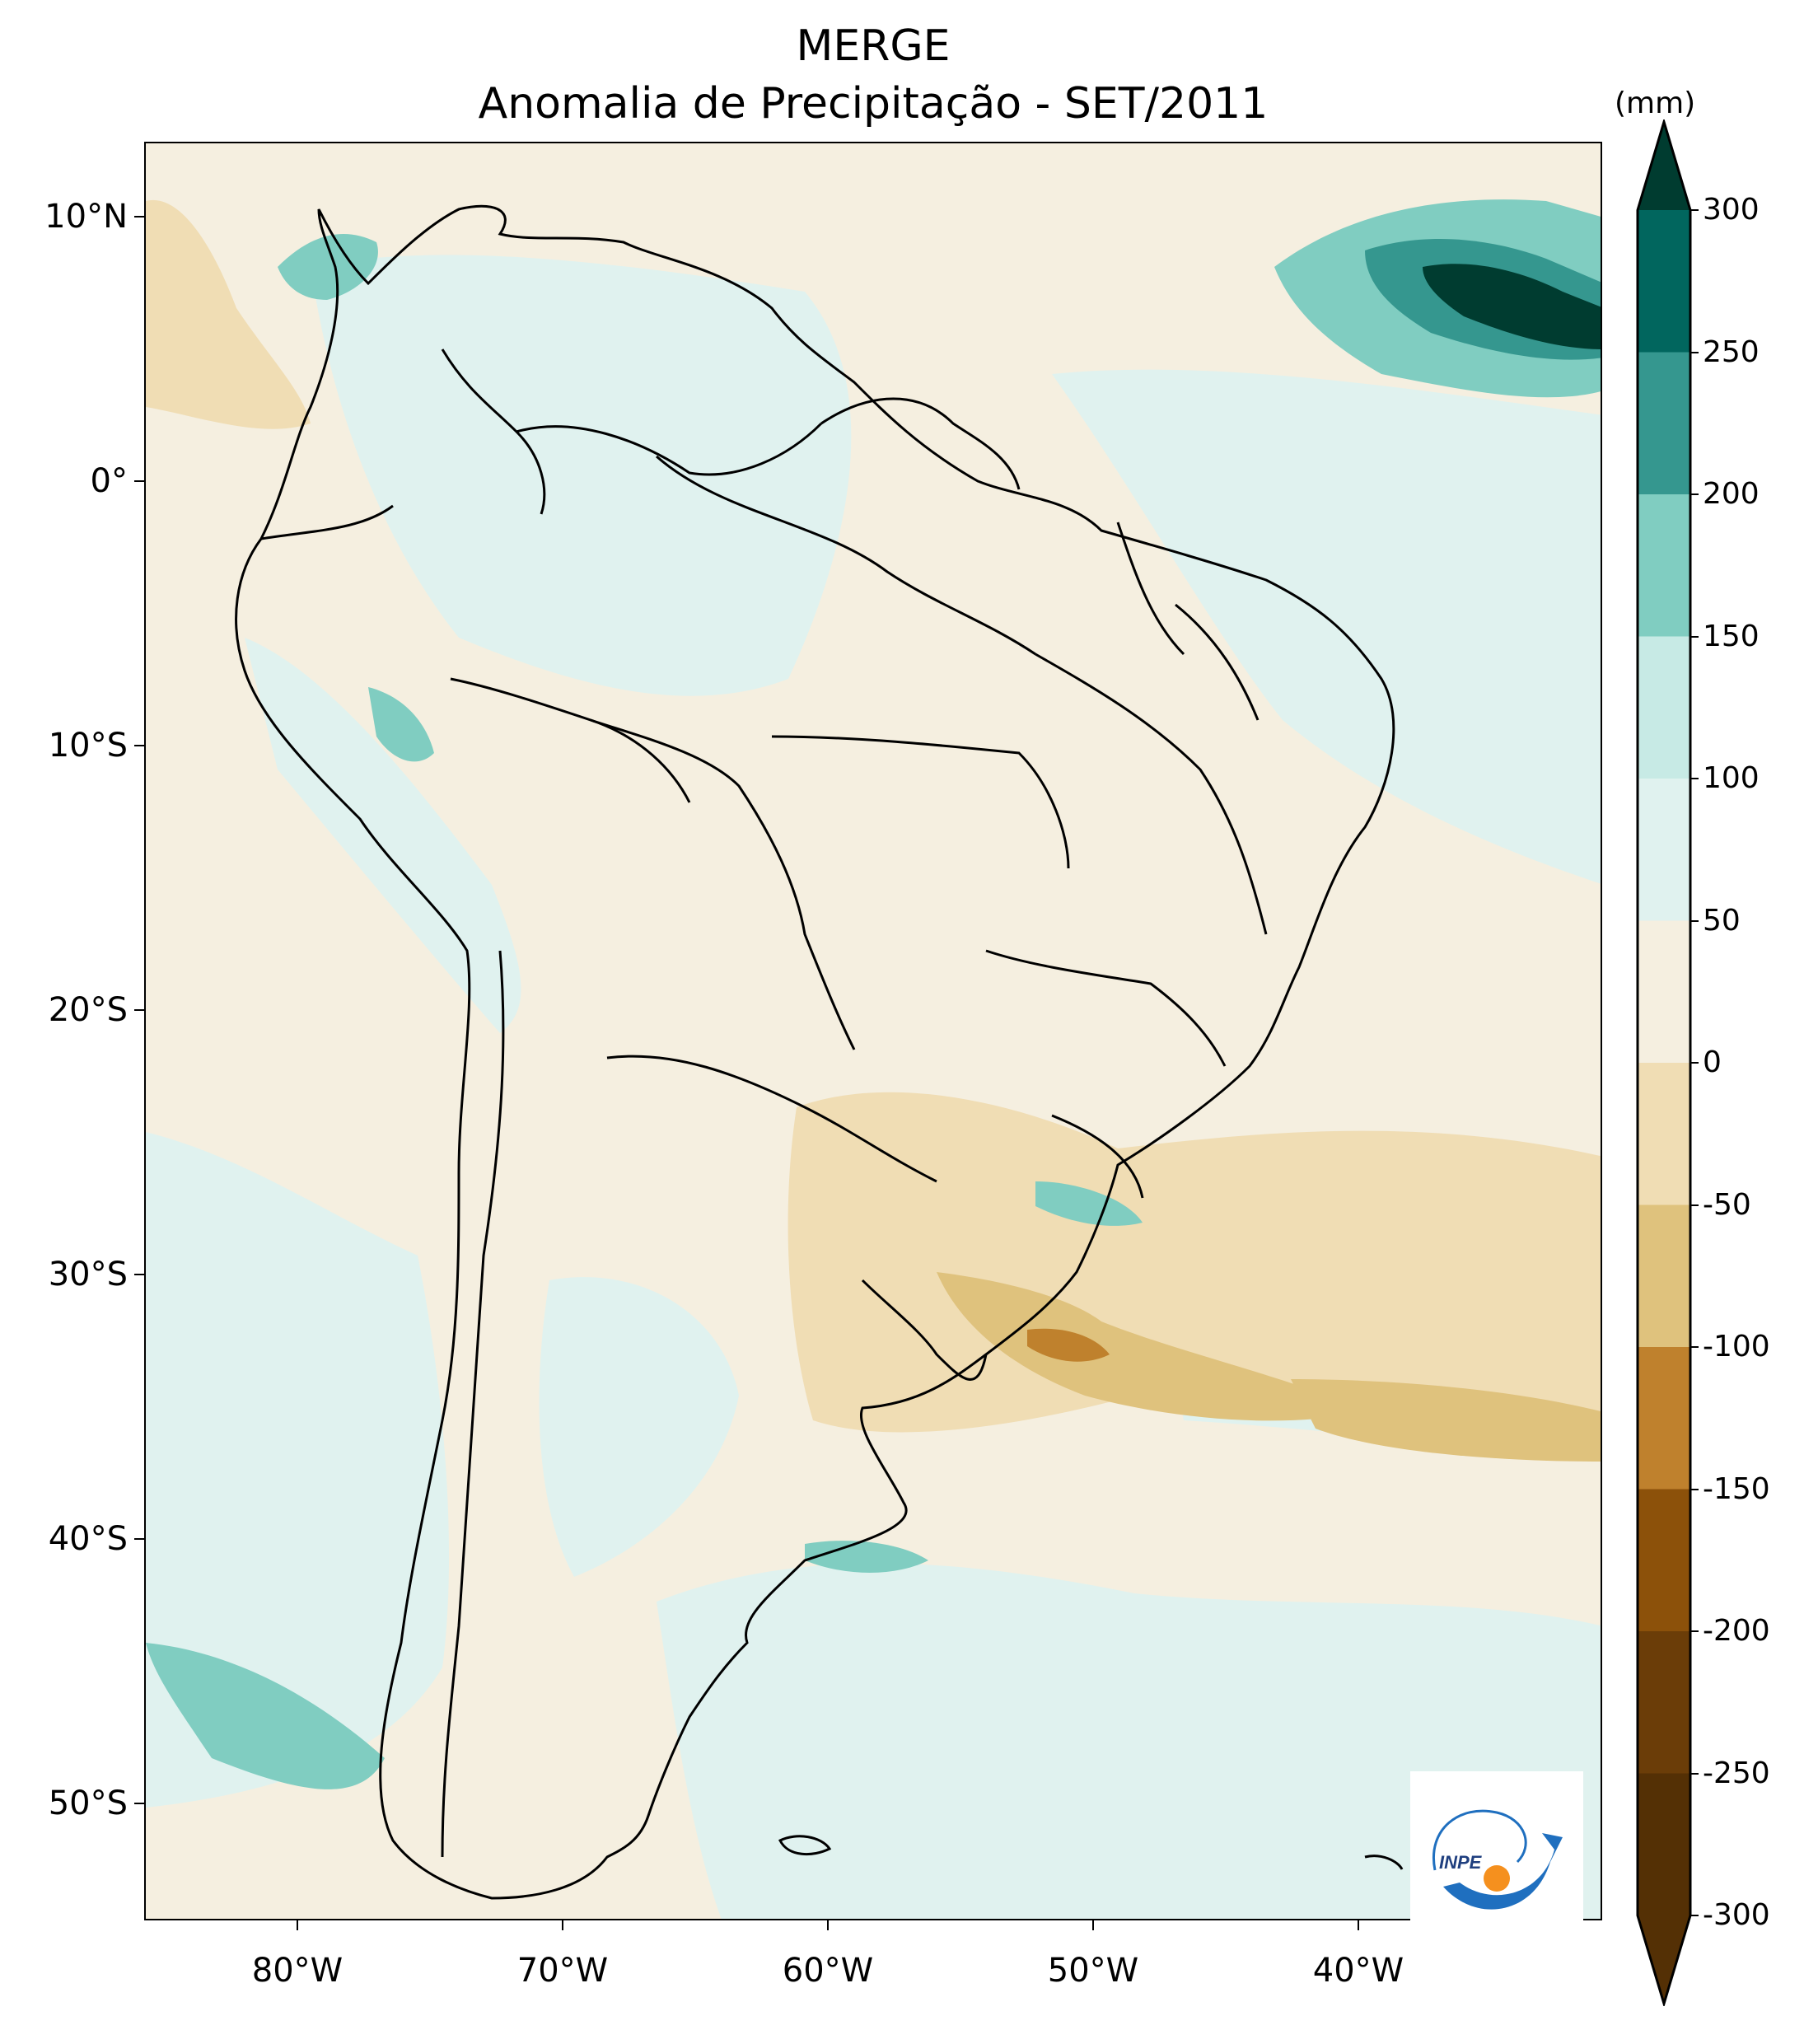 The height and width of the screenshot is (2044, 1804). What do you see at coordinates (328, 267) in the screenshot?
I see `anomaly-zone-colombia-wet` at bounding box center [328, 267].